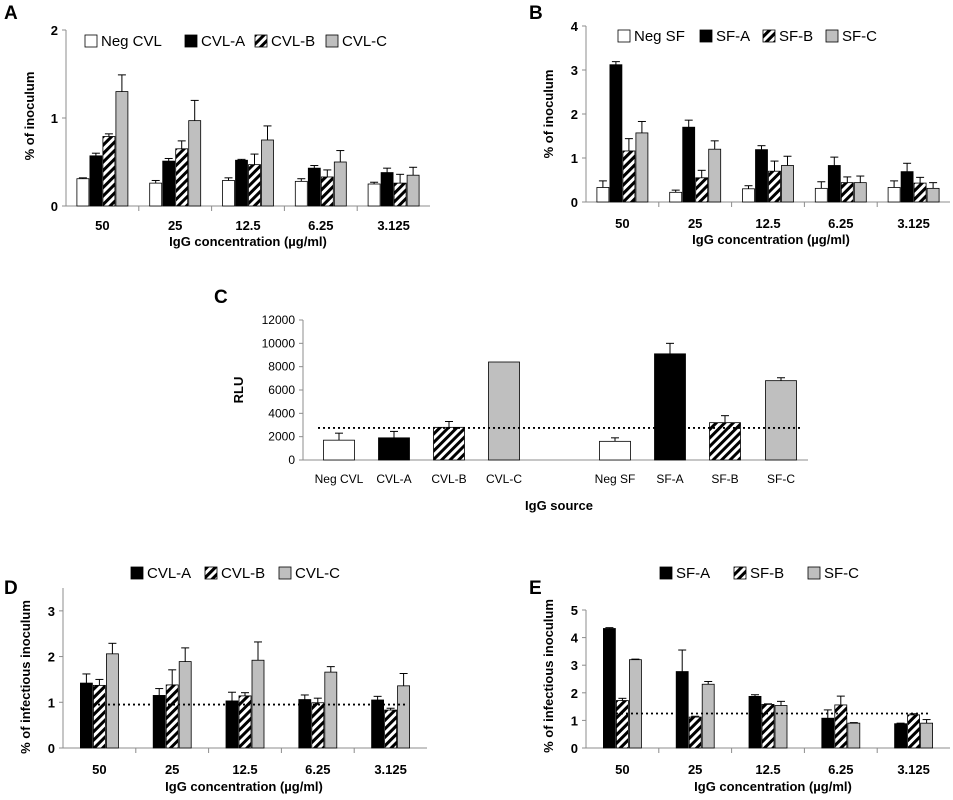 Image resolution: width=953 pixels, height=800 pixels. Describe the element at coordinates (281, 390) in the screenshot. I see `panel-c-ytick-label-3: 6000` at that location.